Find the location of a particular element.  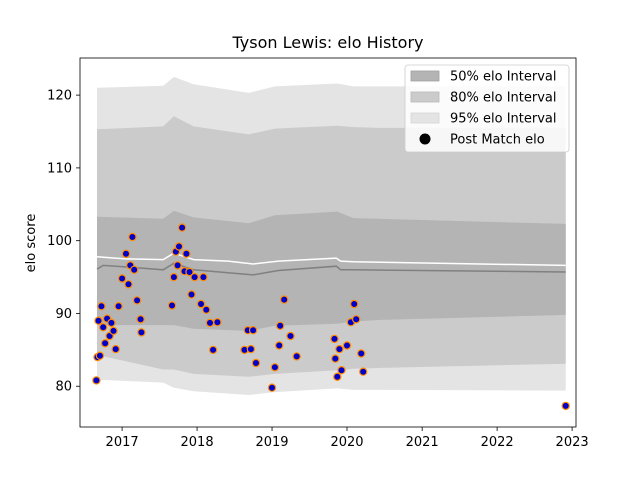

x-tick-label: 2021 is located at coordinates (422, 442).